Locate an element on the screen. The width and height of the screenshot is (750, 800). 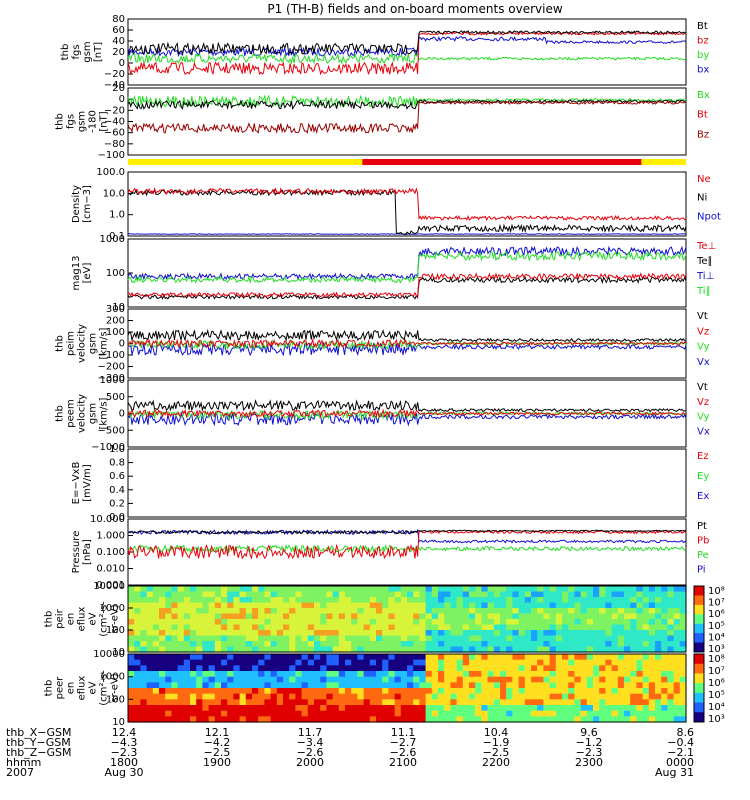
colorbar-label: 10⁷ is located at coordinates (716, 671).